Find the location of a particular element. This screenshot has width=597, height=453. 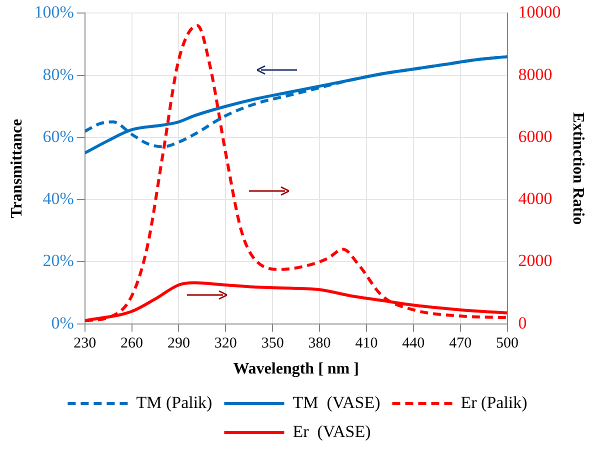

legend-label: TM (VASE) is located at coordinates (336, 402).